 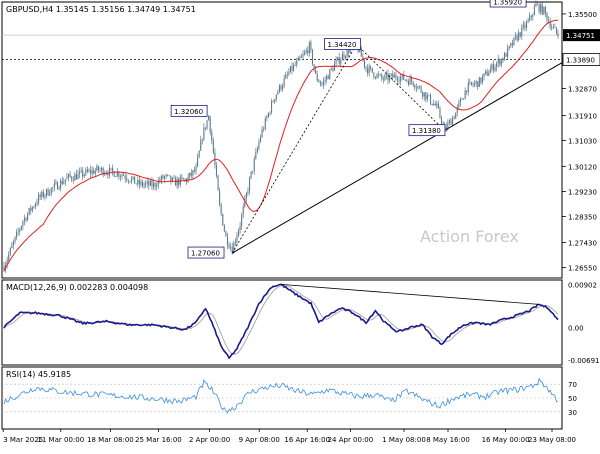 I want to click on price-tick-label: 1.31910, so click(x=582, y=117).